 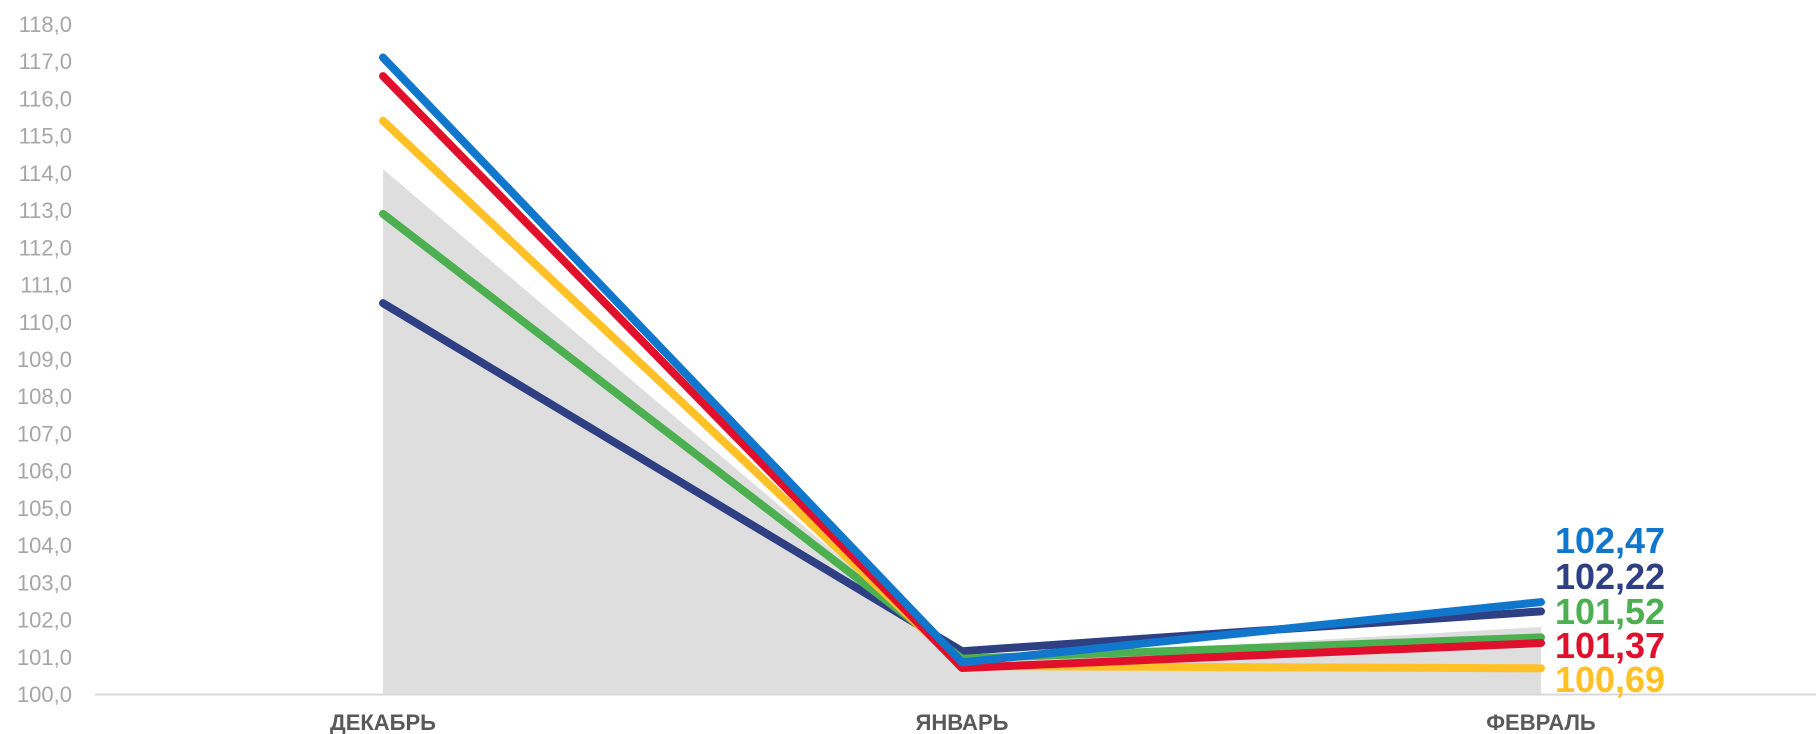 I want to click on y-tick-label: 103,0, so click(x=44, y=582).